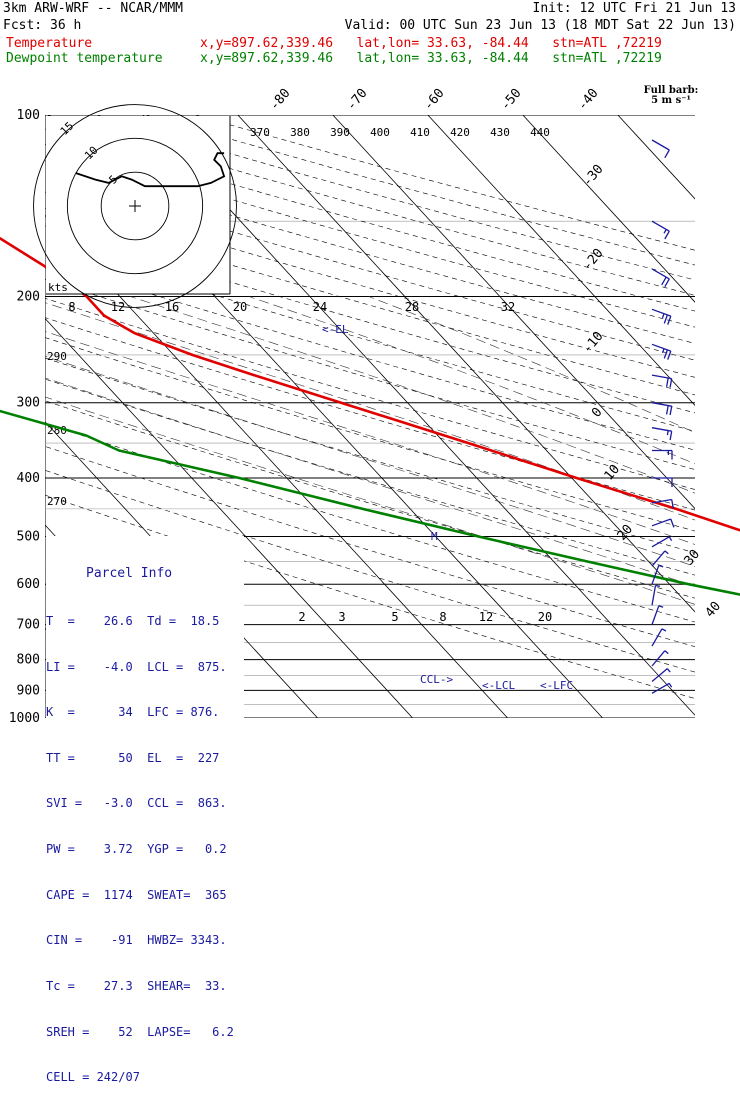 The height and width of the screenshot is (1101, 740). I want to click on mixing-ratio-label: 28, so click(412, 307).